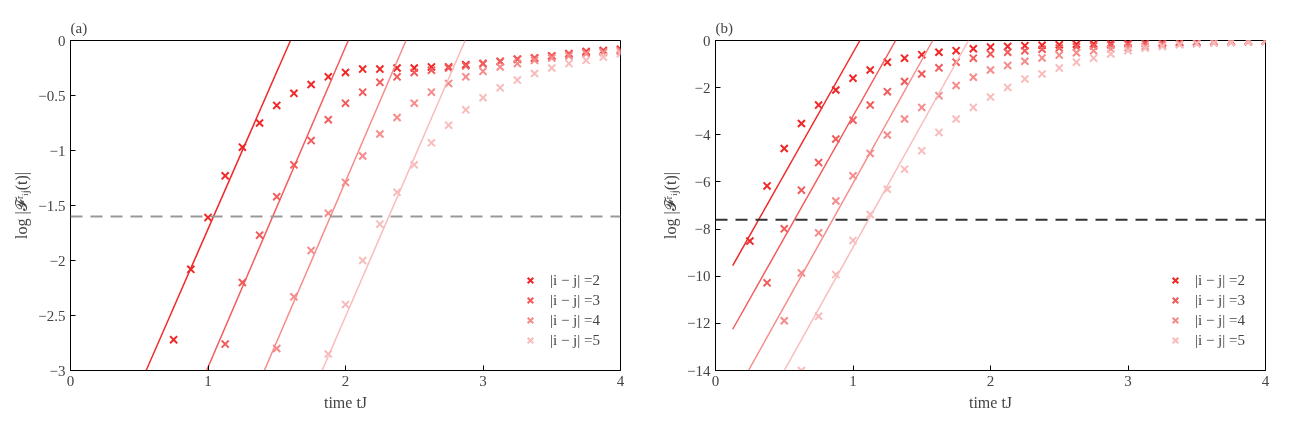 This screenshot has height=433, width=1303. Describe the element at coordinates (702, 181) in the screenshot. I see `y-tick-label: −6` at that location.